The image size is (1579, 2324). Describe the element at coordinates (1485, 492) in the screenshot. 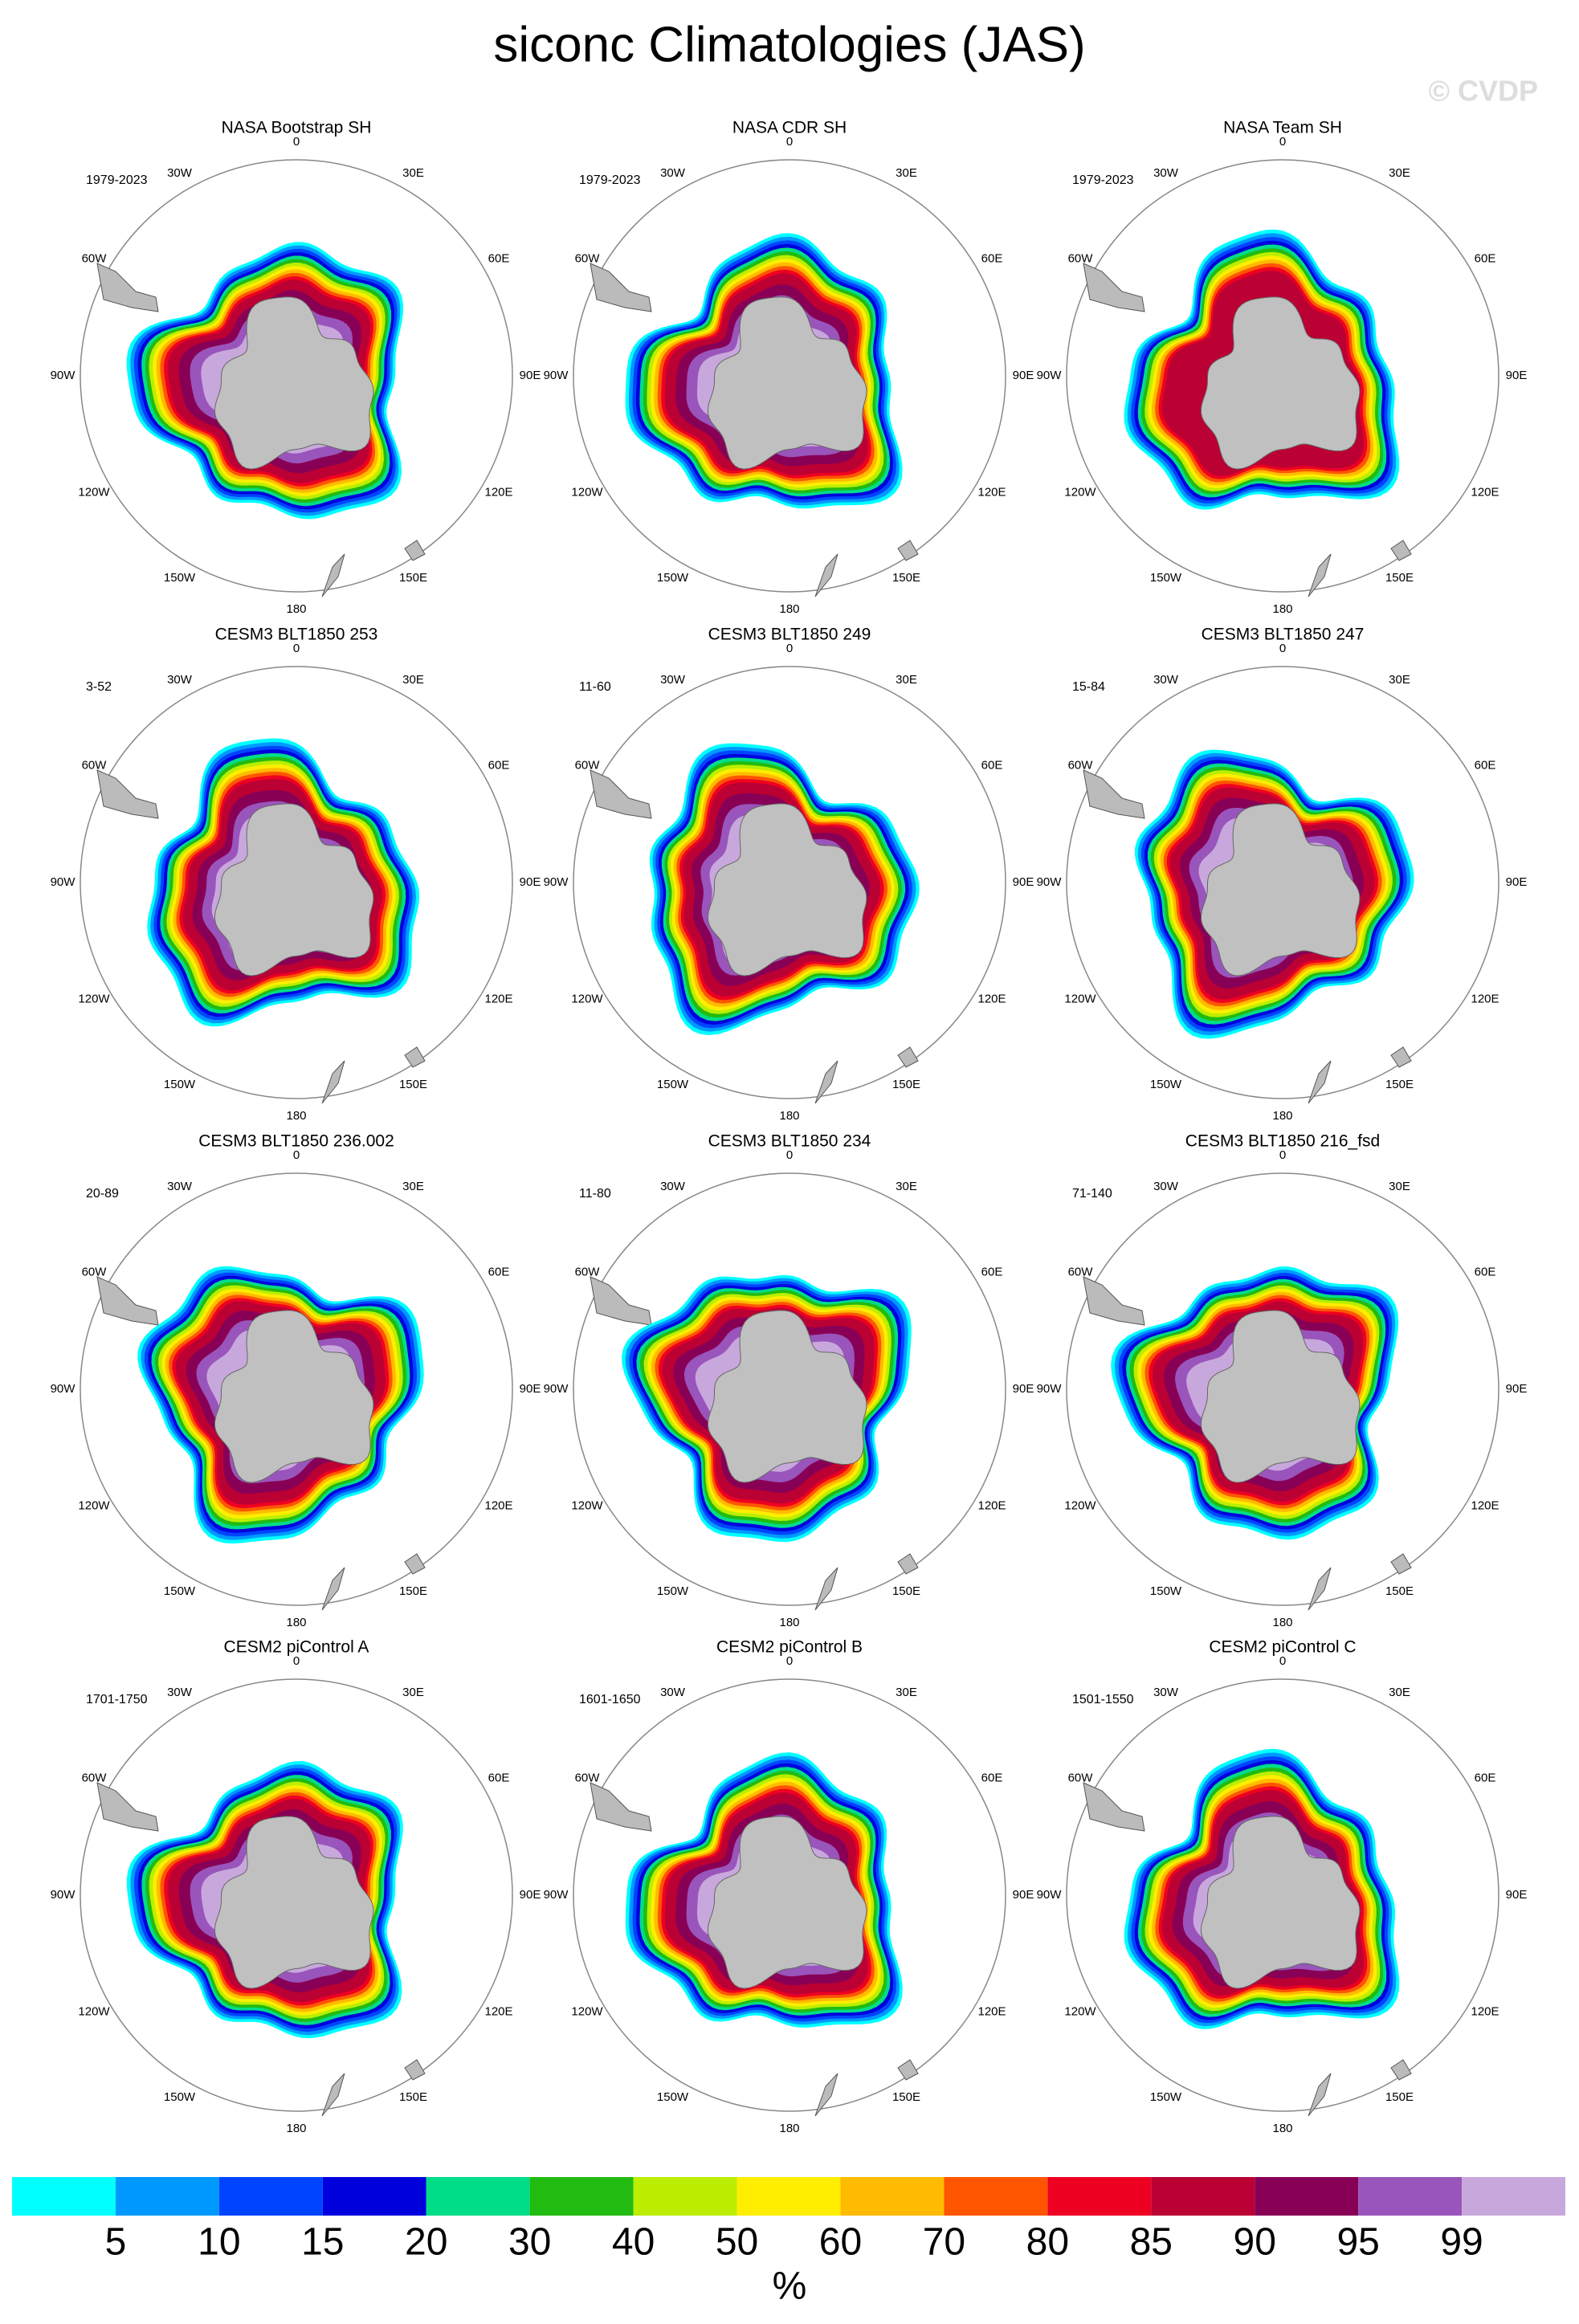

I see `longitude-label: 120E` at that location.